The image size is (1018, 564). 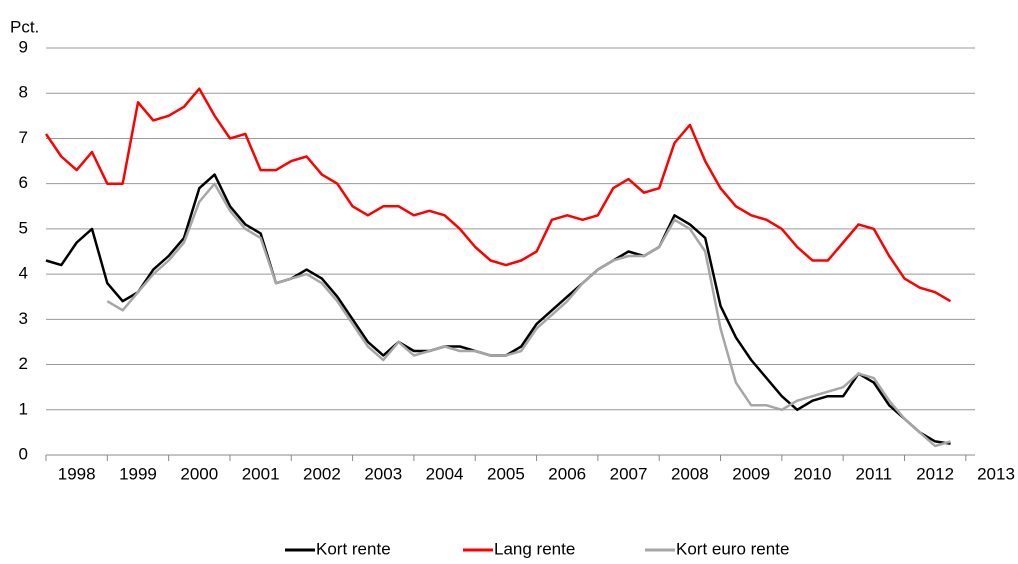 What do you see at coordinates (23, 92) in the screenshot?
I see `y-tick-label: 8` at bounding box center [23, 92].